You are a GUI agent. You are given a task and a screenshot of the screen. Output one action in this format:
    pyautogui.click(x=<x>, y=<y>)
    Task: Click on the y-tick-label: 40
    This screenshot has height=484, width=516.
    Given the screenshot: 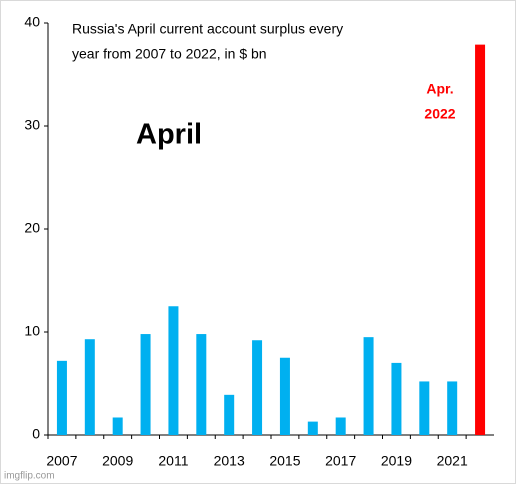 What is the action you would take?
    pyautogui.click(x=32, y=22)
    